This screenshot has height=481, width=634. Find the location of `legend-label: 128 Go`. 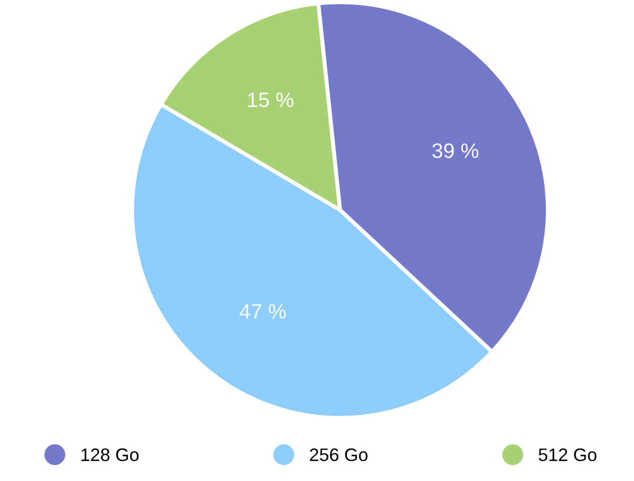

legend-label: 128 Go is located at coordinates (110, 455).